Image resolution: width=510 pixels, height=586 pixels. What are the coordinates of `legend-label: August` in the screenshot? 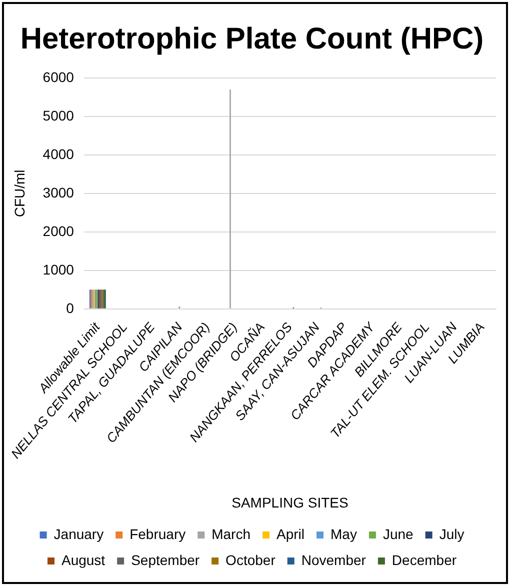 It's located at (83, 560).